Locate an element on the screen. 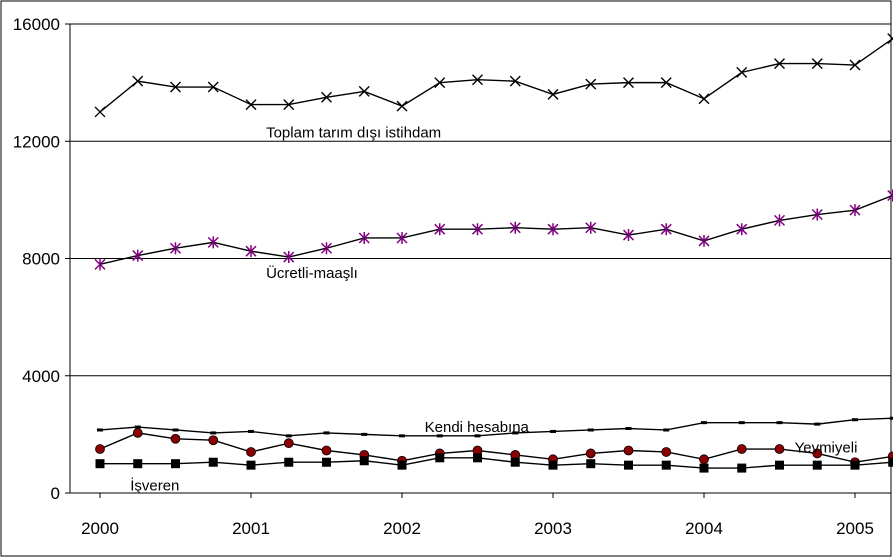  series-3-line is located at coordinates (496, 427).